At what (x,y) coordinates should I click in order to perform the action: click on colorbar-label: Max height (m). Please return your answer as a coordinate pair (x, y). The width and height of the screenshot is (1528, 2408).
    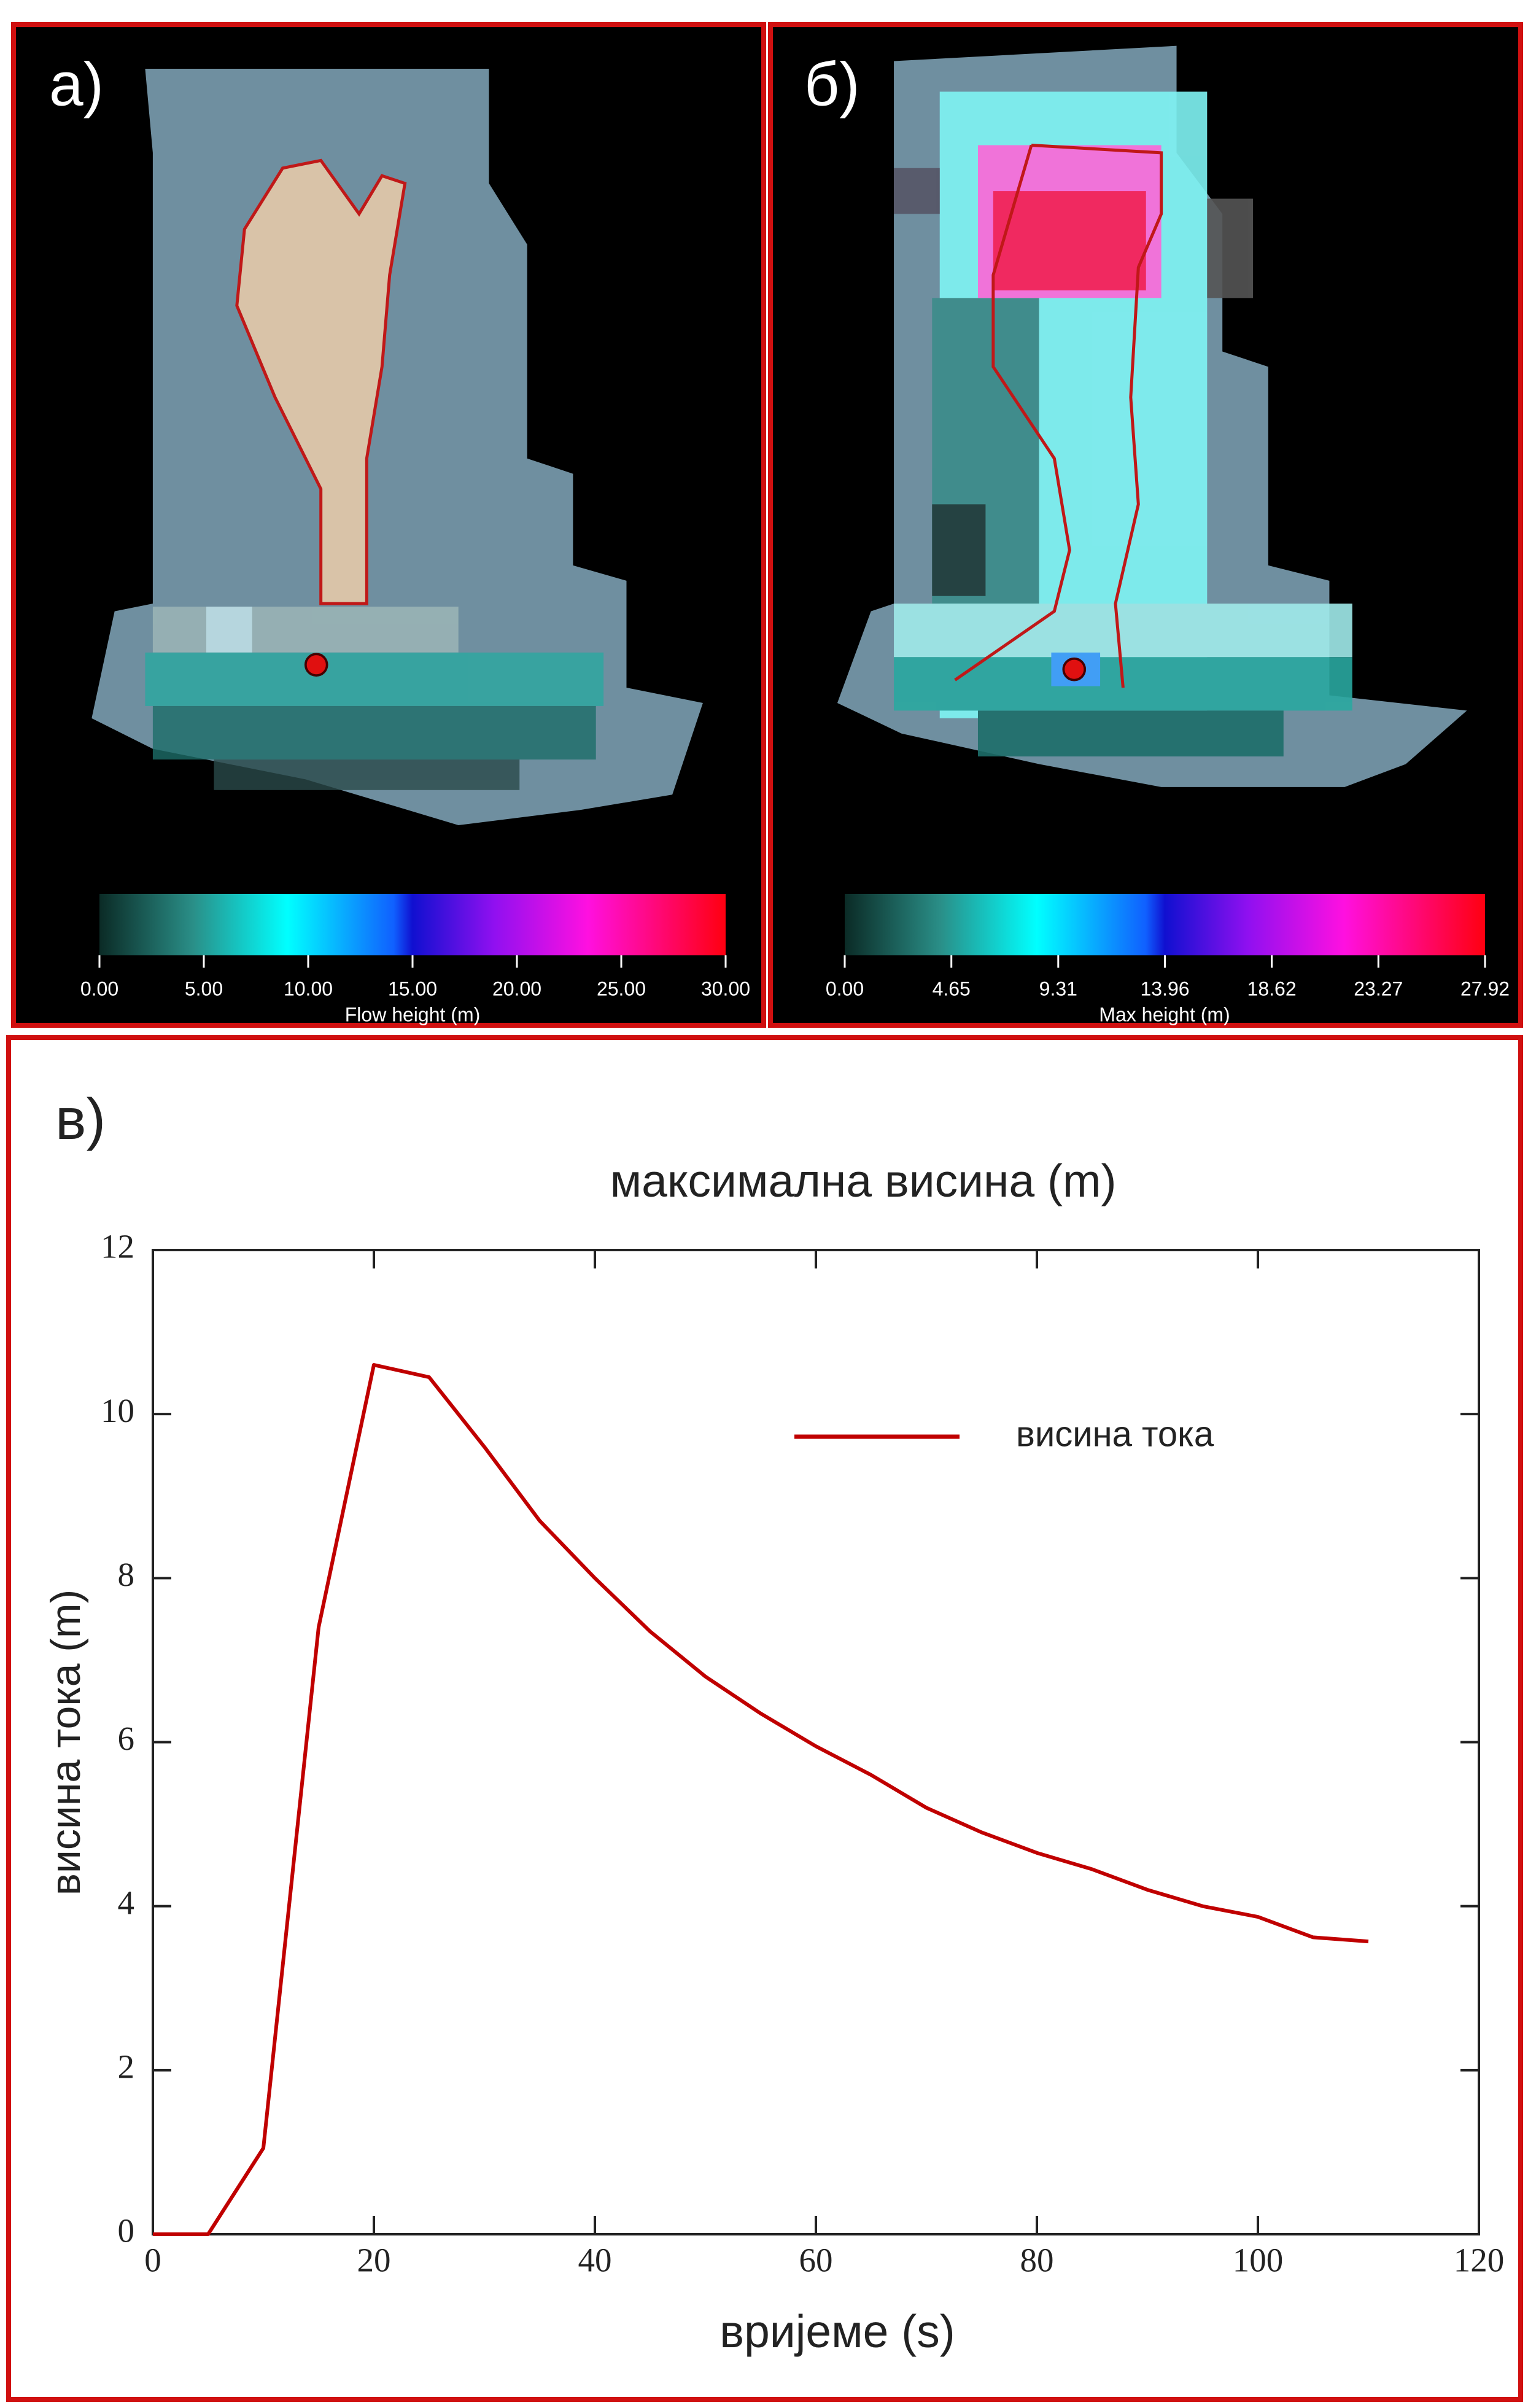
    Looking at the image, I should click on (1164, 1014).